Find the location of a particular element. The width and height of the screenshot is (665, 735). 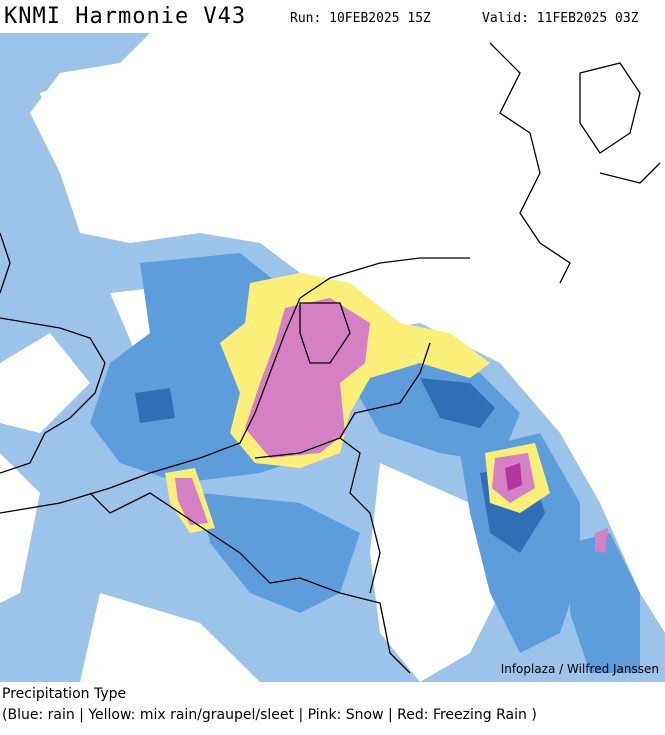

legend-title: Precipitation Type is located at coordinates (64, 694).